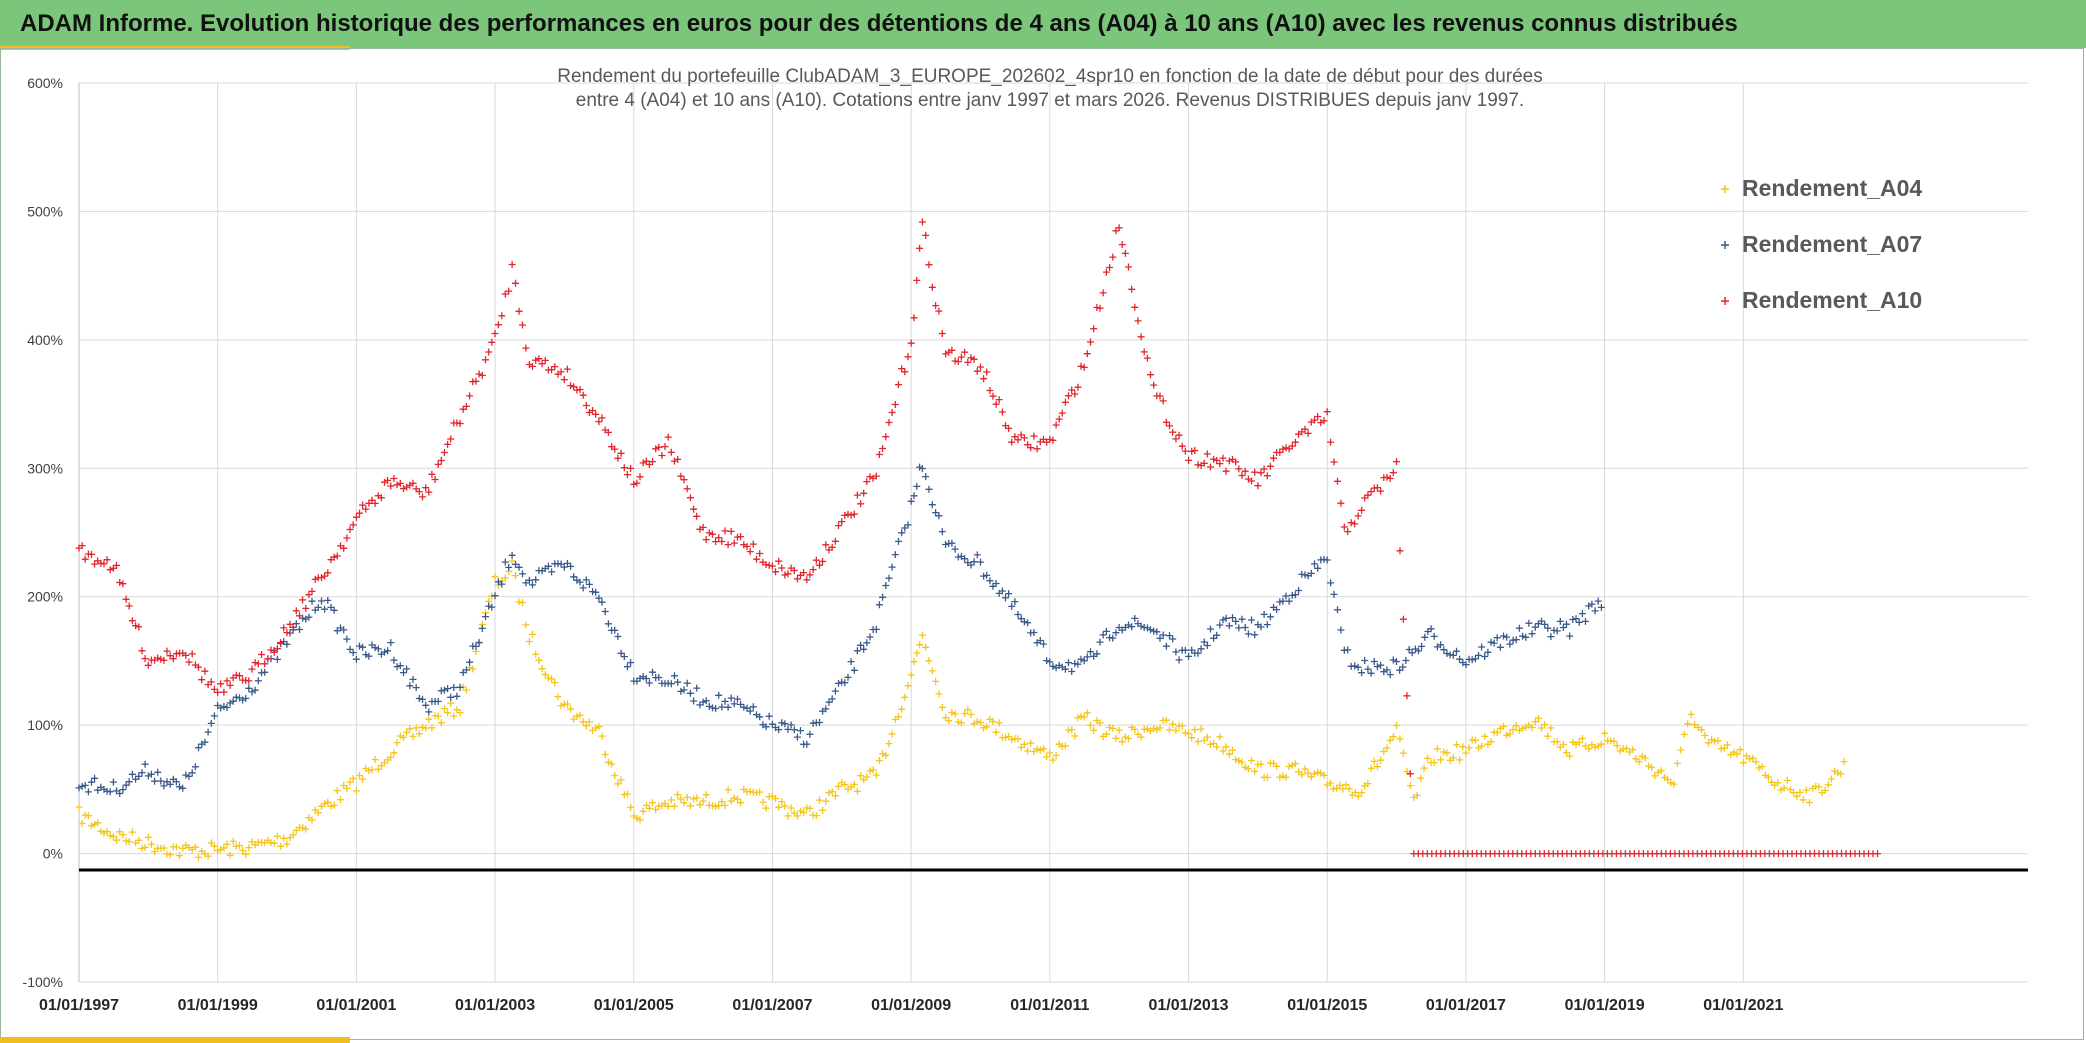  I want to click on x-tick-label: 01/01/2001, so click(356, 1005).